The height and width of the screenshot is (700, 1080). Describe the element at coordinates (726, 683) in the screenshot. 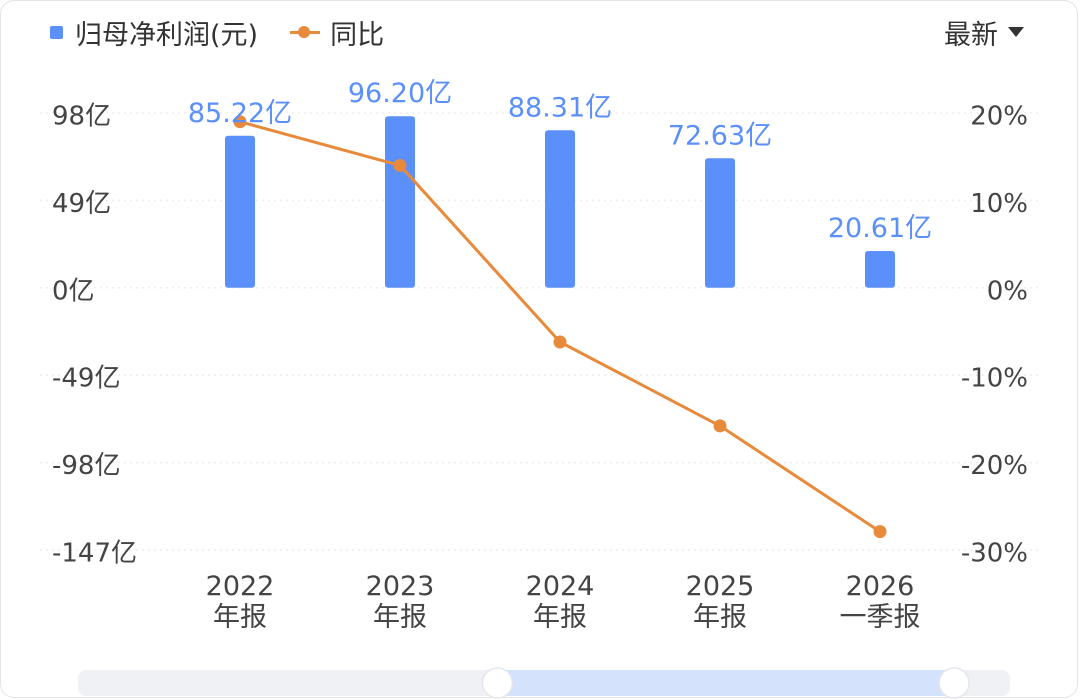

I see `zoom-selected-range` at that location.